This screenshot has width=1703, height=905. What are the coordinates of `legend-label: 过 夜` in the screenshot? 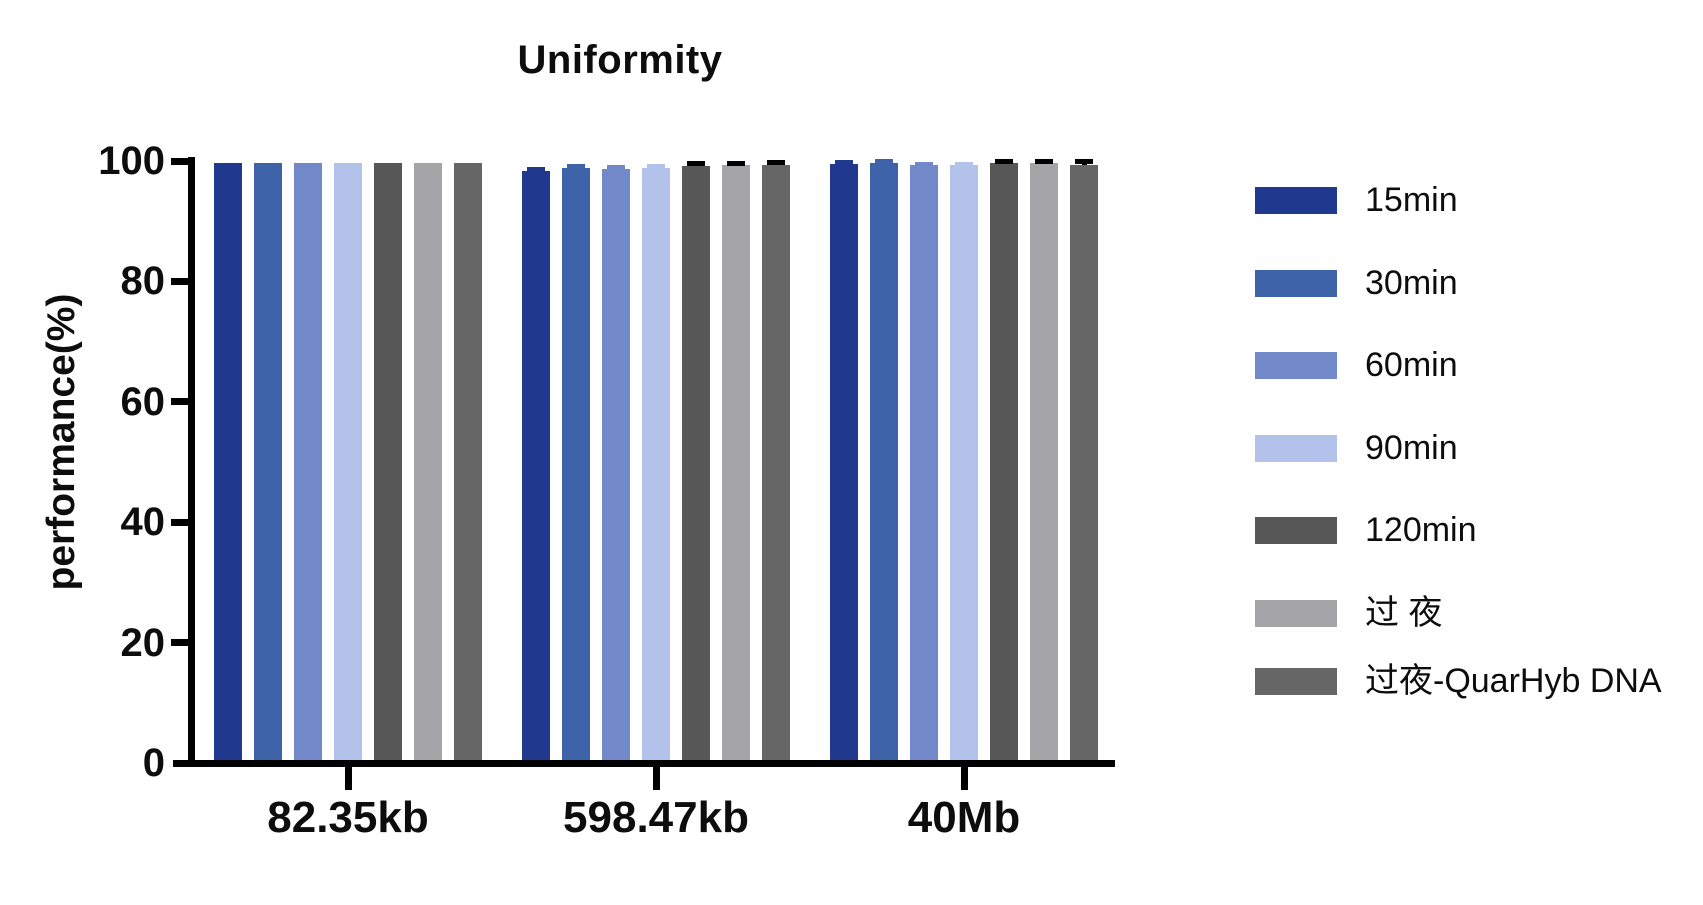 It's located at (1404, 613).